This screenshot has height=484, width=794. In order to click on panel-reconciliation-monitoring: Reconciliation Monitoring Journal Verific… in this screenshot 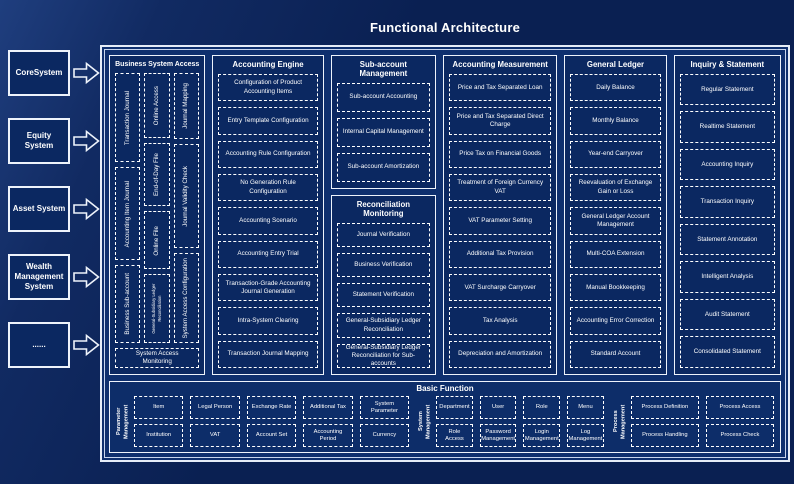, I will do `click(383, 284)`.